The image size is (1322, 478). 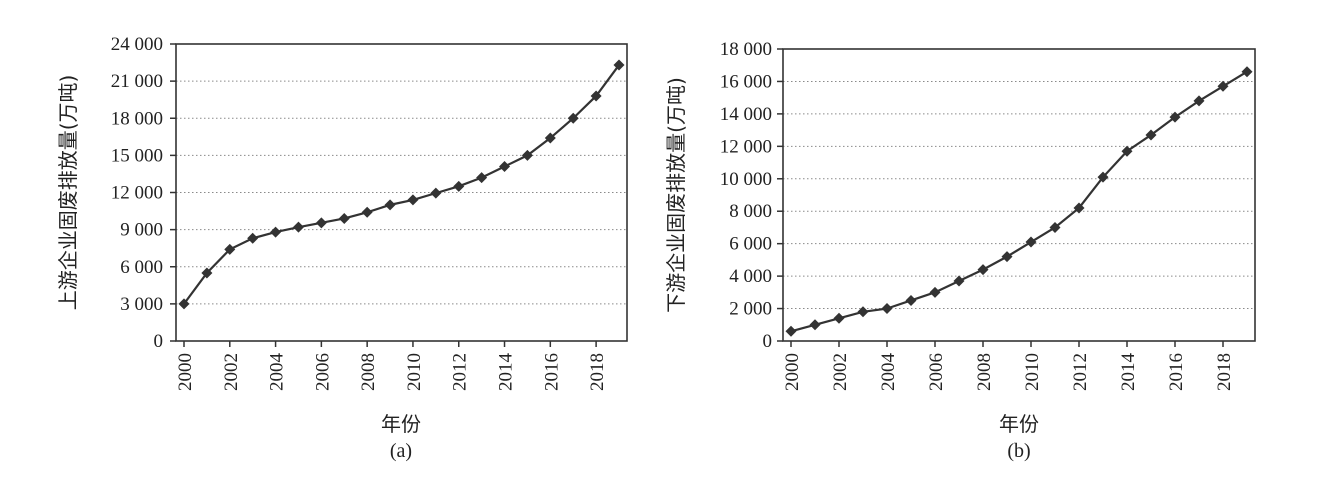 What do you see at coordinates (746, 81) in the screenshot?
I see `chart-b-ytick-label: 16 000` at bounding box center [746, 81].